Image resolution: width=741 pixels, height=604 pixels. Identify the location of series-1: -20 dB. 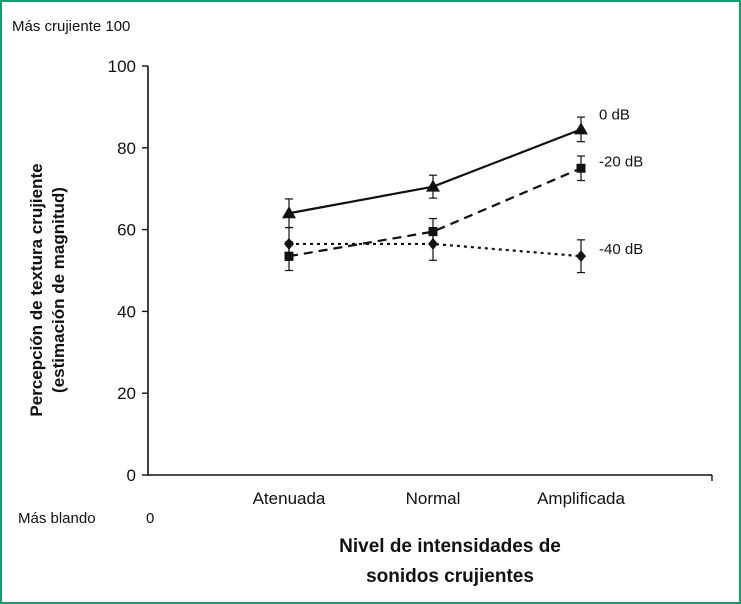
(463, 212).